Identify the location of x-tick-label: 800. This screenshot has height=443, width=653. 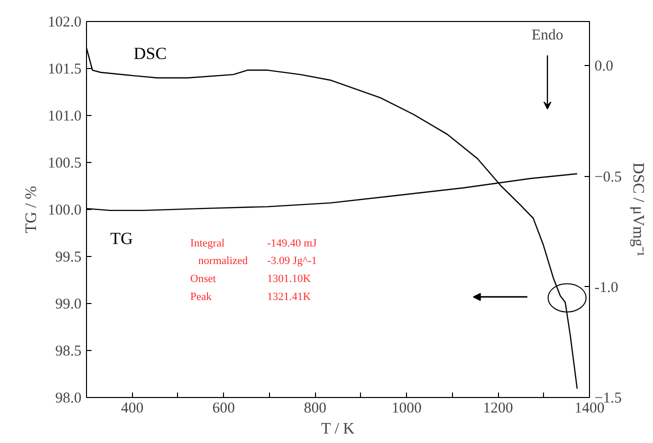
(315, 408).